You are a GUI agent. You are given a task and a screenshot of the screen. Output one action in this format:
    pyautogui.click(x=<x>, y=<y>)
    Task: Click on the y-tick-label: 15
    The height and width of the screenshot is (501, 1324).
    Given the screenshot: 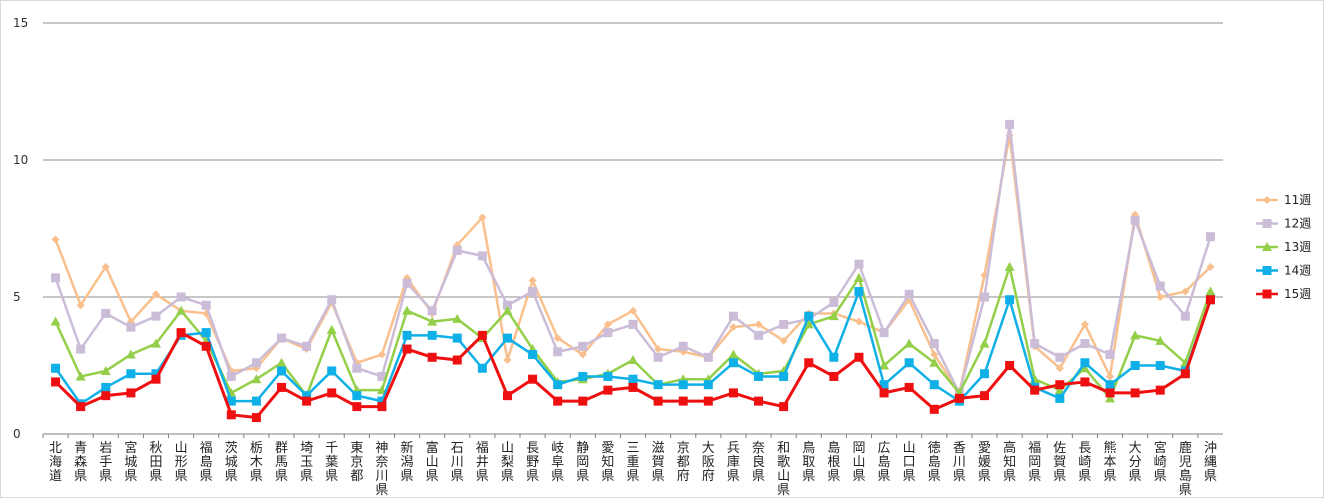 What is the action you would take?
    pyautogui.click(x=20, y=23)
    